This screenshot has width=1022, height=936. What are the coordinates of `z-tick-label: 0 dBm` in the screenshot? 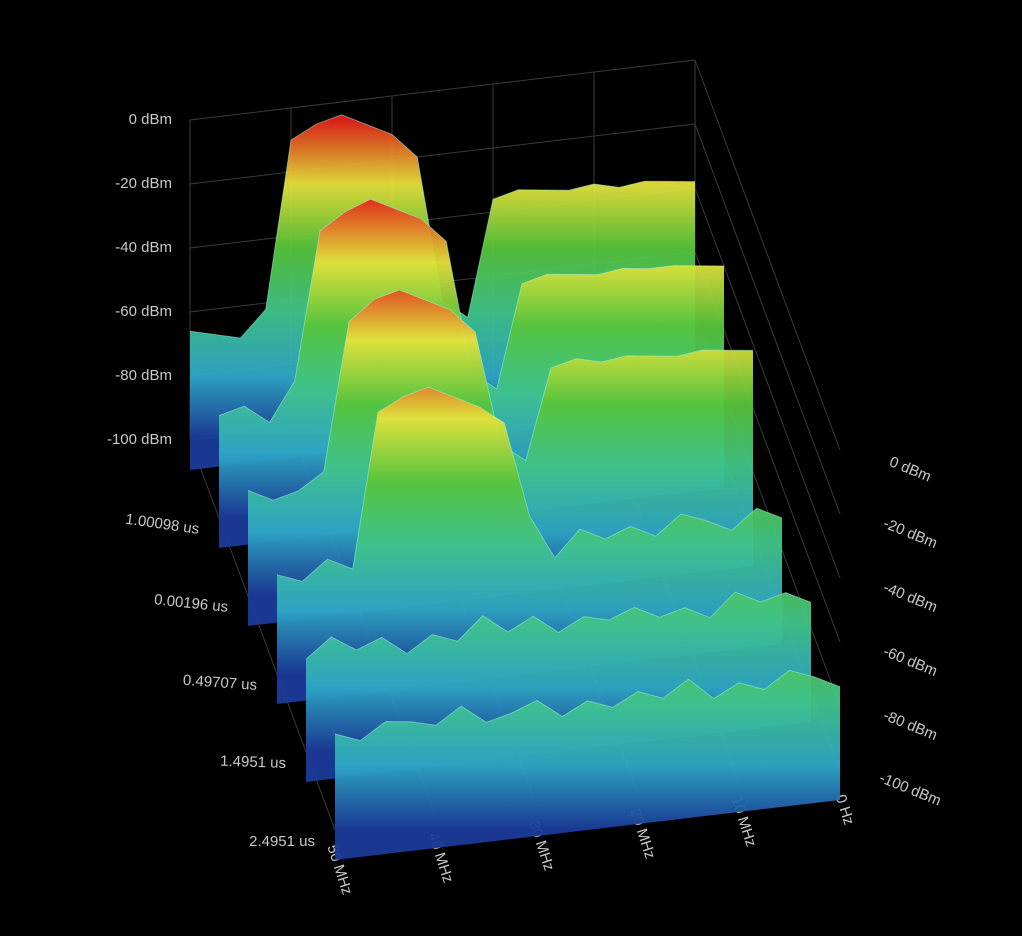 It's located at (150, 119).